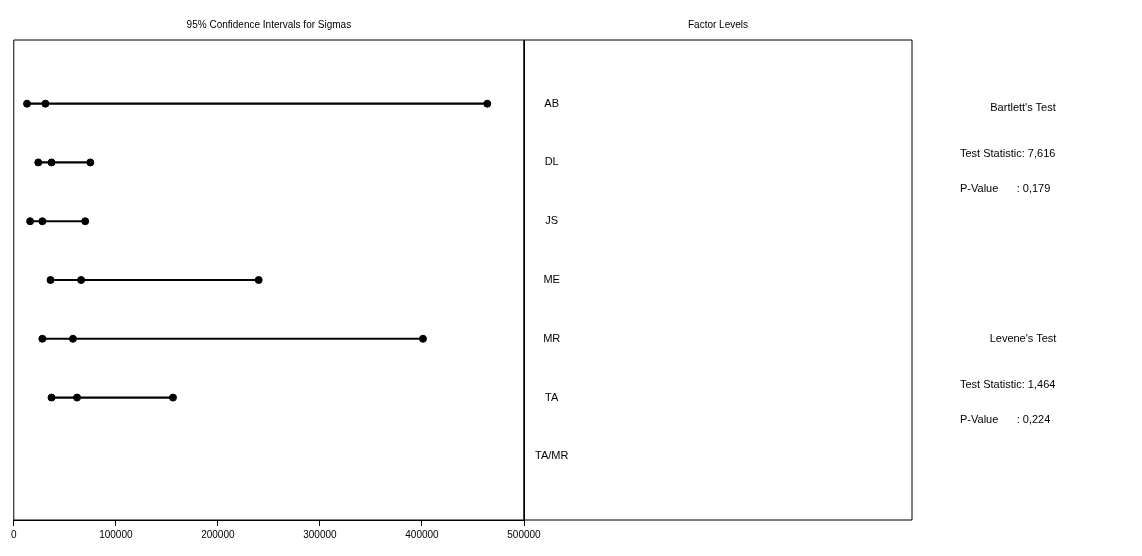 This screenshot has height=556, width=1142. What do you see at coordinates (218, 534) in the screenshot?
I see `x-tick-label: 200000` at bounding box center [218, 534].